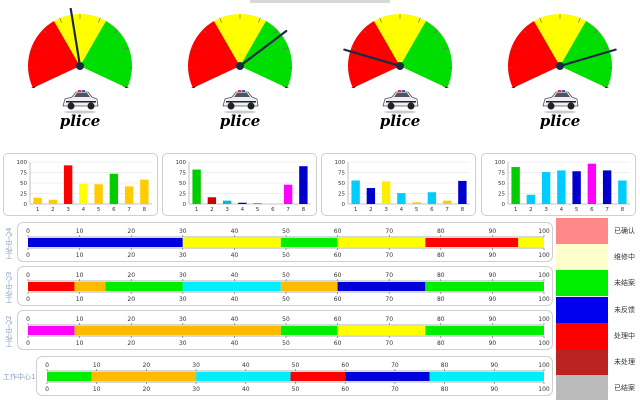 This screenshot has height=400, width=640. Describe the element at coordinates (68, 210) in the screenshot. I see `bar-x-tick: 3` at that location.